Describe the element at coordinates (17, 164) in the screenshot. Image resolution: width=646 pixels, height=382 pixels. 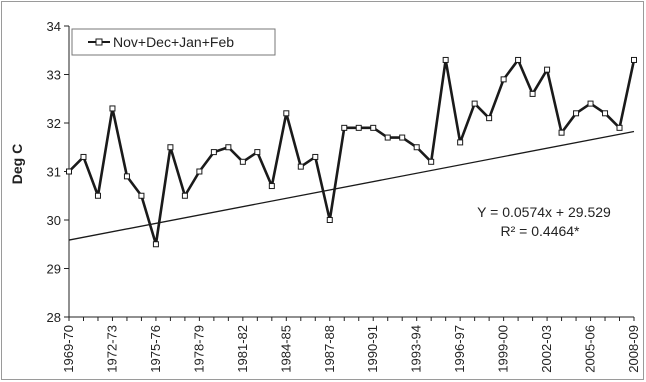
I see `y-axis-title: Deg C` at that location.